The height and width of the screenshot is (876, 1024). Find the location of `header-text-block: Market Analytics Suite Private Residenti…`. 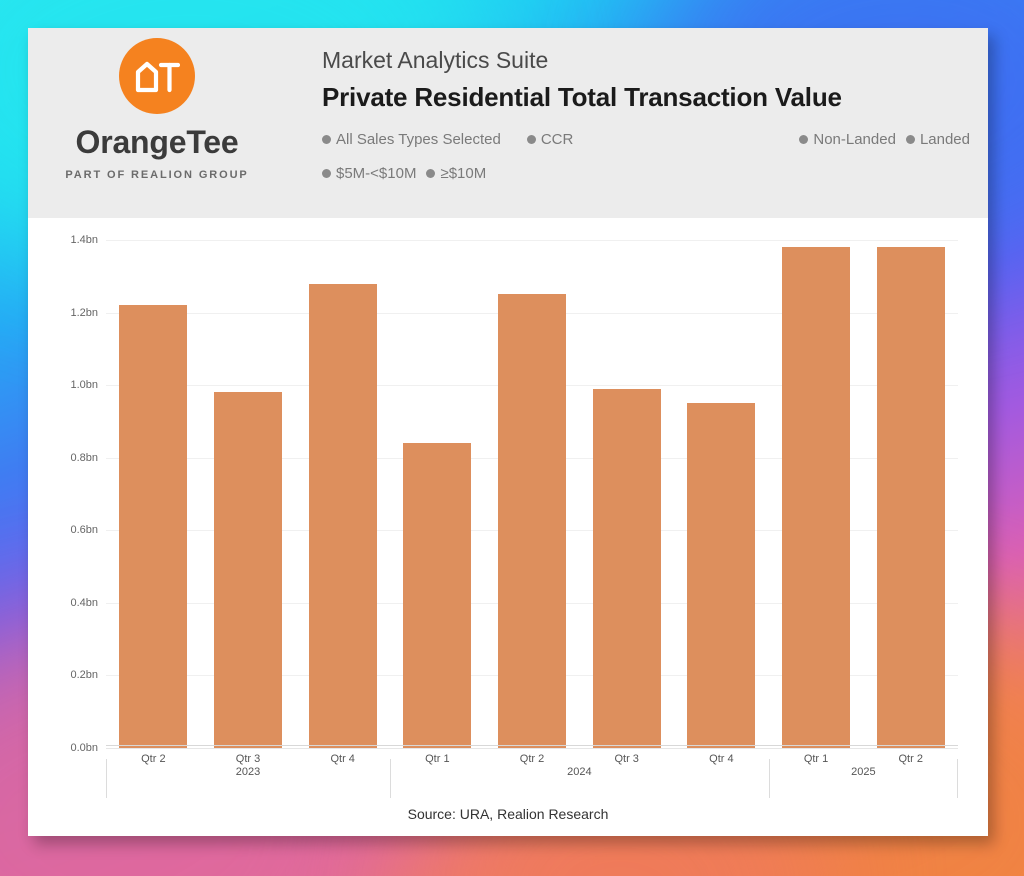

header-text-block: Market Analytics Suite Private Residenti… is located at coordinates (637, 123).